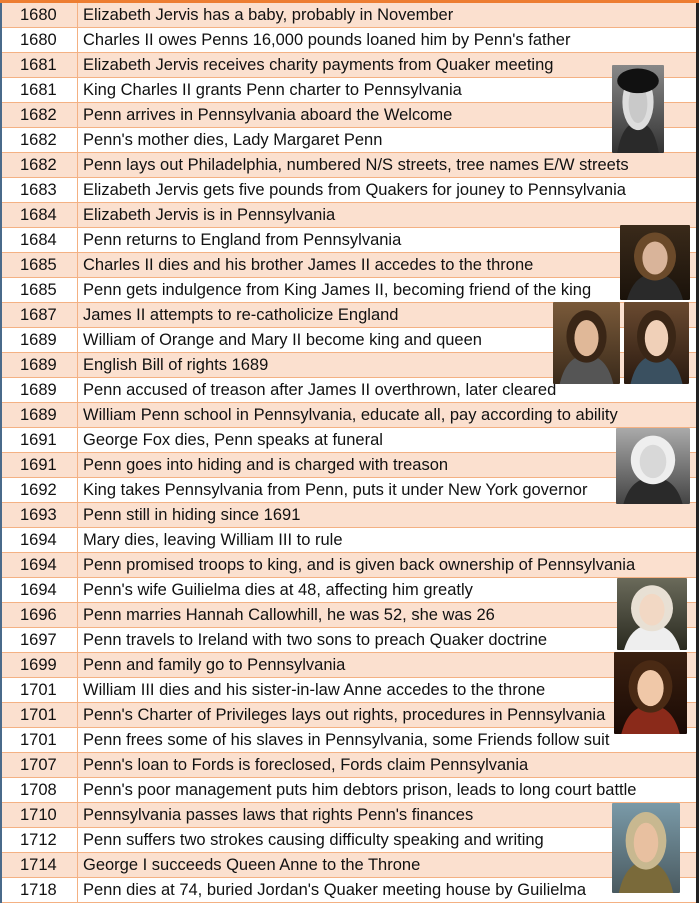 This screenshot has height=903, width=699. Describe the element at coordinates (40, 490) in the screenshot. I see `year-cell: 1692` at that location.